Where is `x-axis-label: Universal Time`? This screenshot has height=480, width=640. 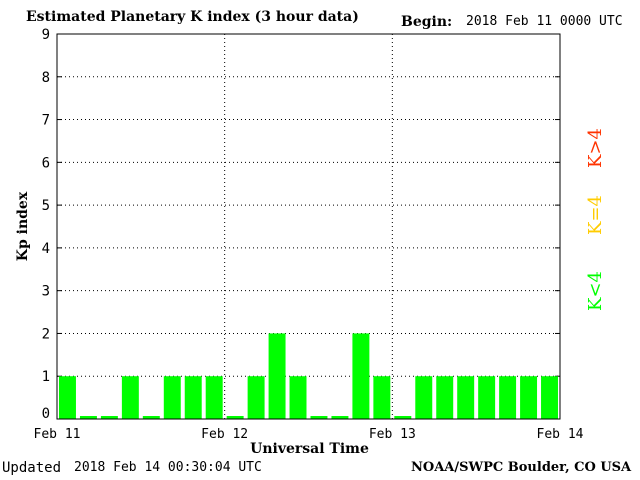
x-axis-label: Universal Time is located at coordinates (309, 449).